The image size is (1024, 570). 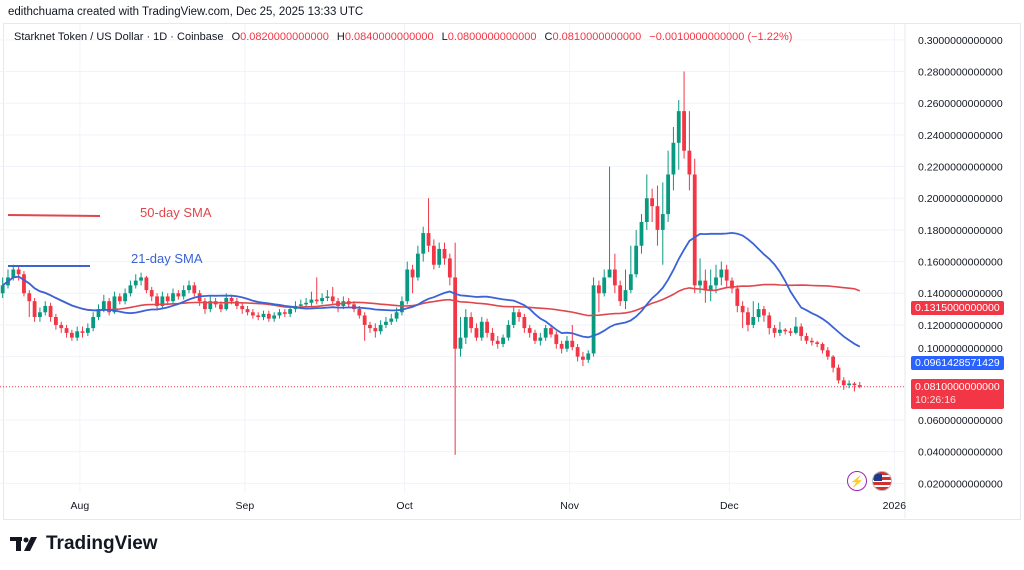 I want to click on x-tick-label: Aug, so click(x=80, y=506).